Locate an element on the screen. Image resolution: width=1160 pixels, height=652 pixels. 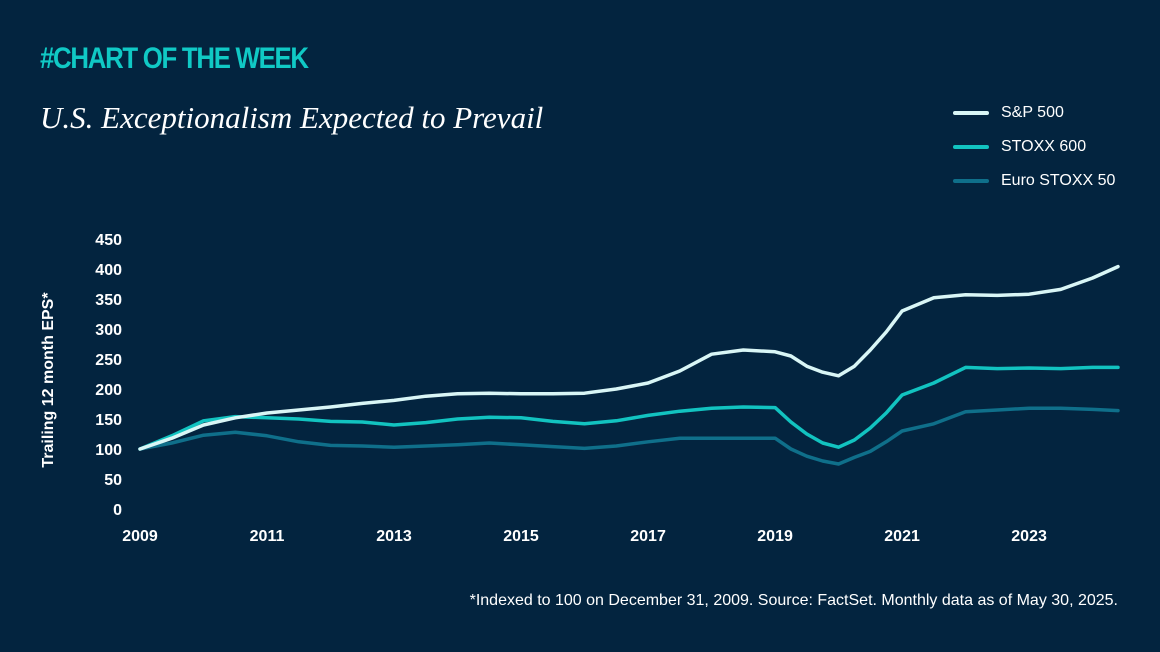
x-tick-label: 2019 is located at coordinates (775, 536).